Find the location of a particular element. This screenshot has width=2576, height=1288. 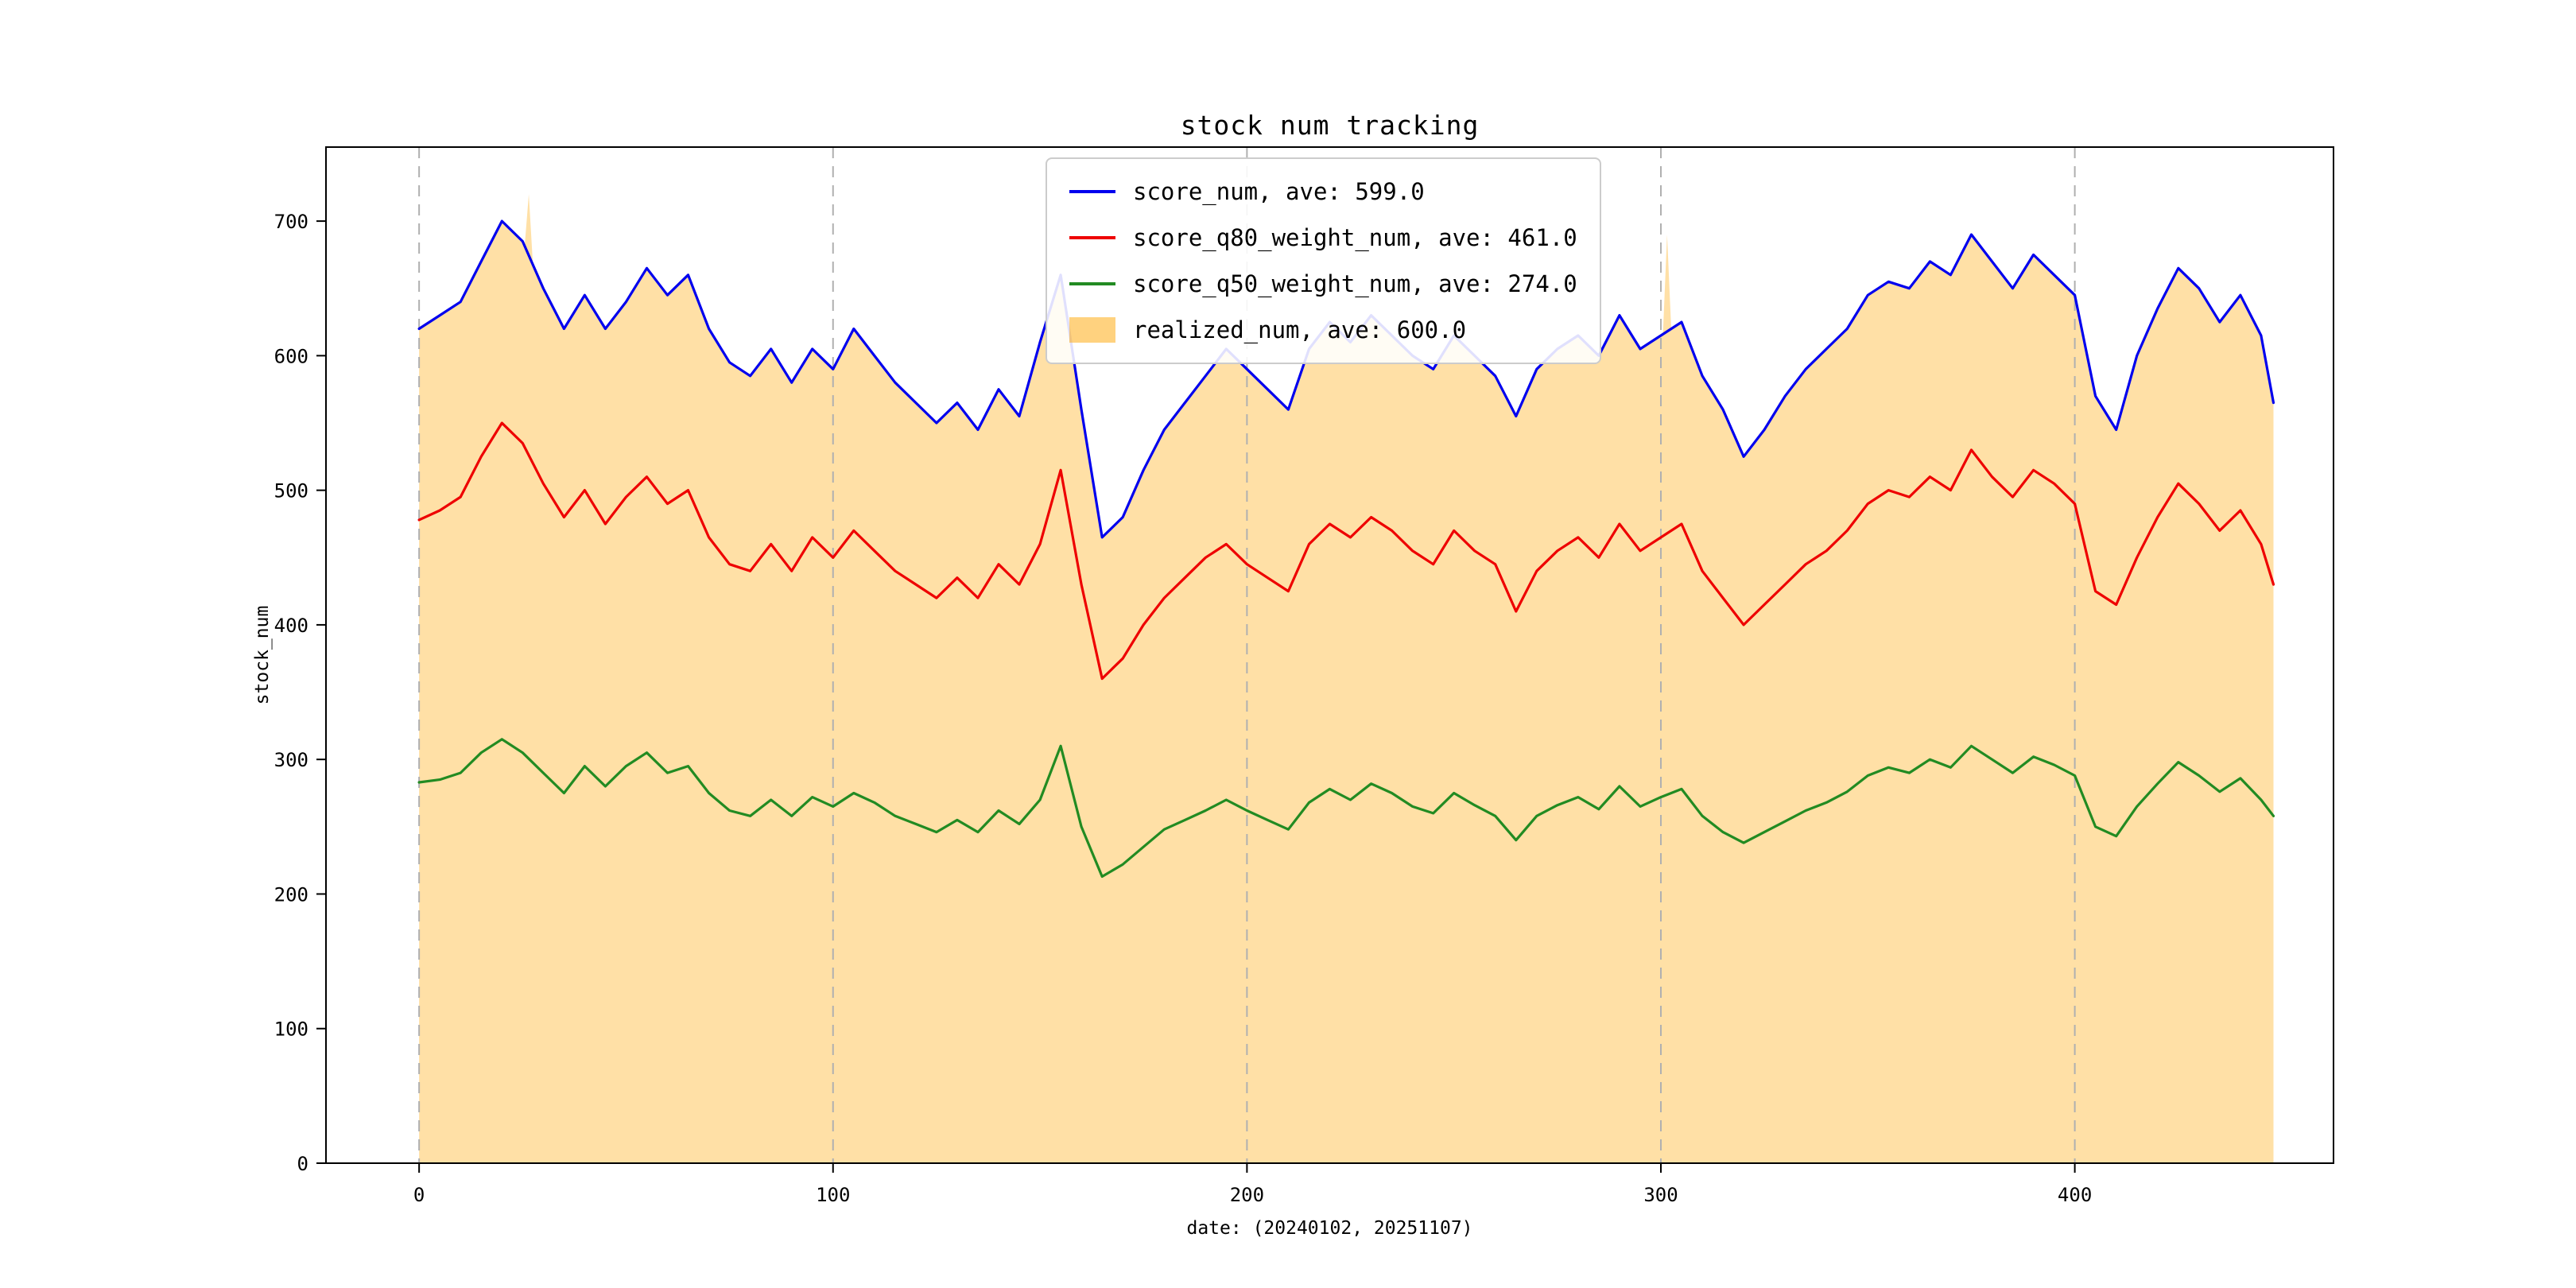

x-tick-label: 400 is located at coordinates (2075, 1195).